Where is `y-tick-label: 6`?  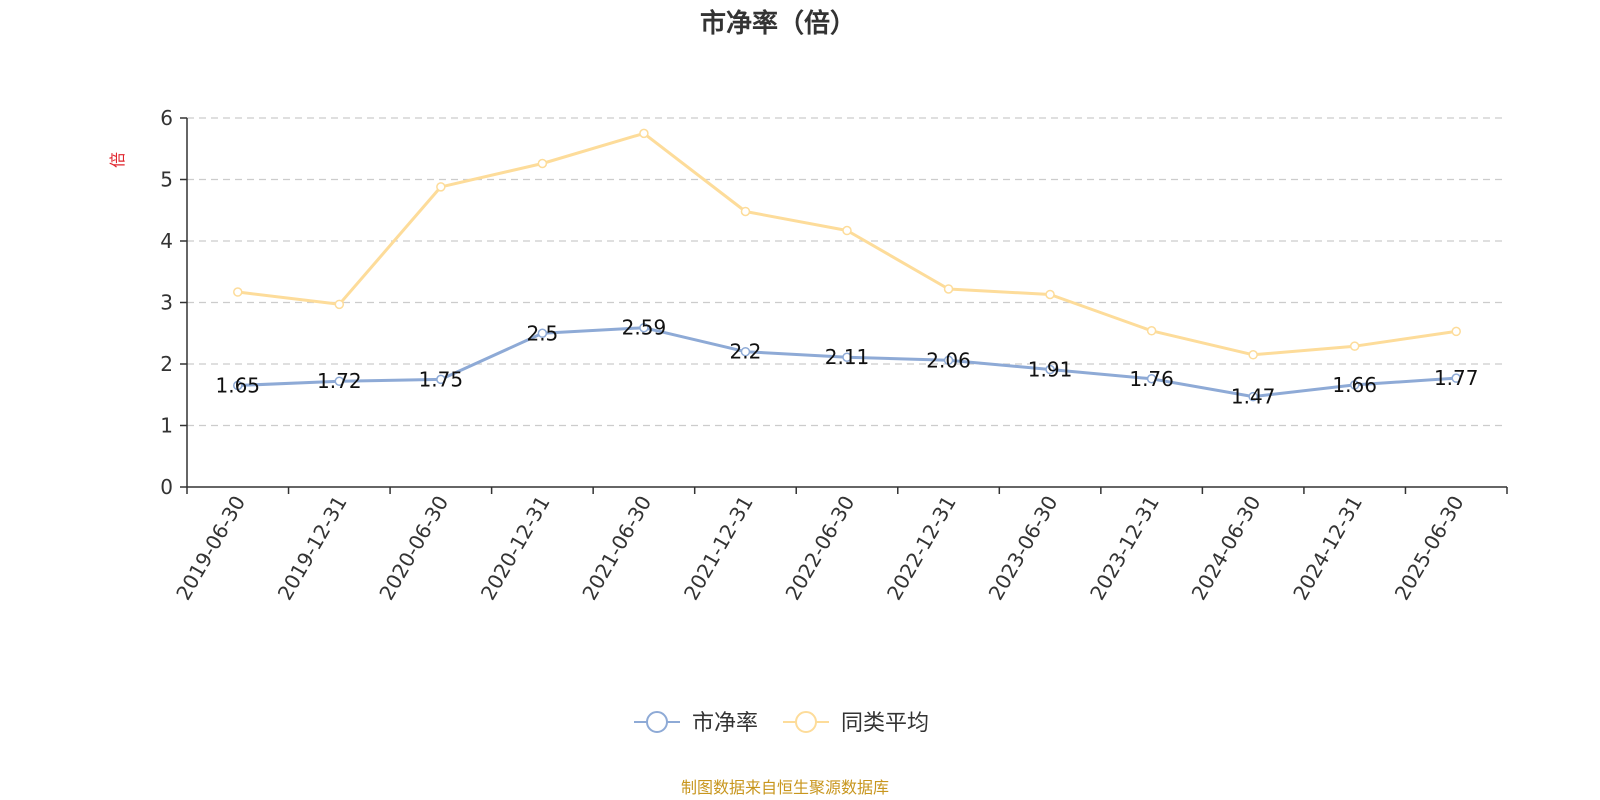 y-tick-label: 6 is located at coordinates (166, 118).